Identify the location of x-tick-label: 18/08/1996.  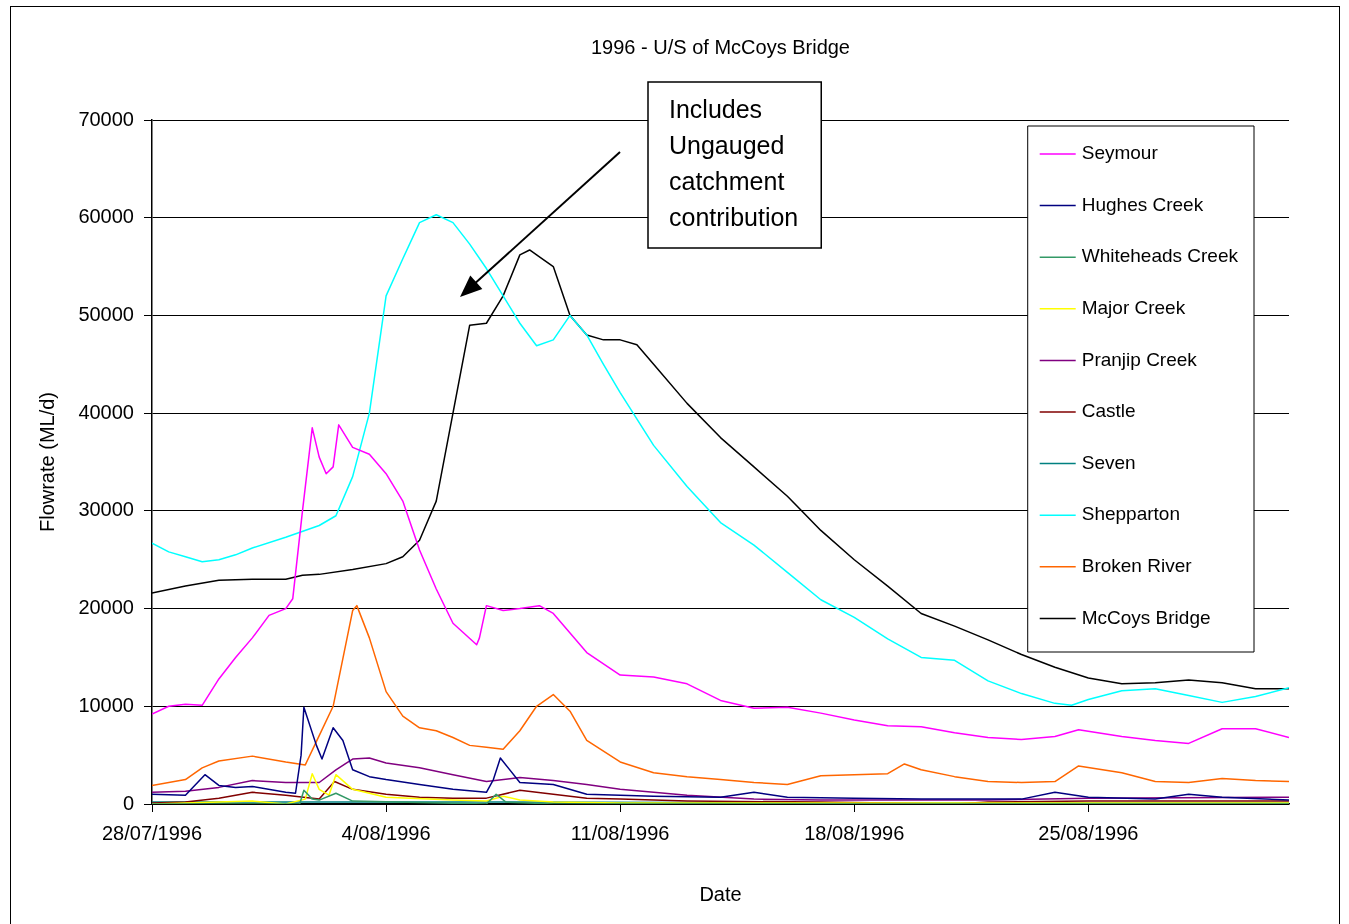
(854, 832).